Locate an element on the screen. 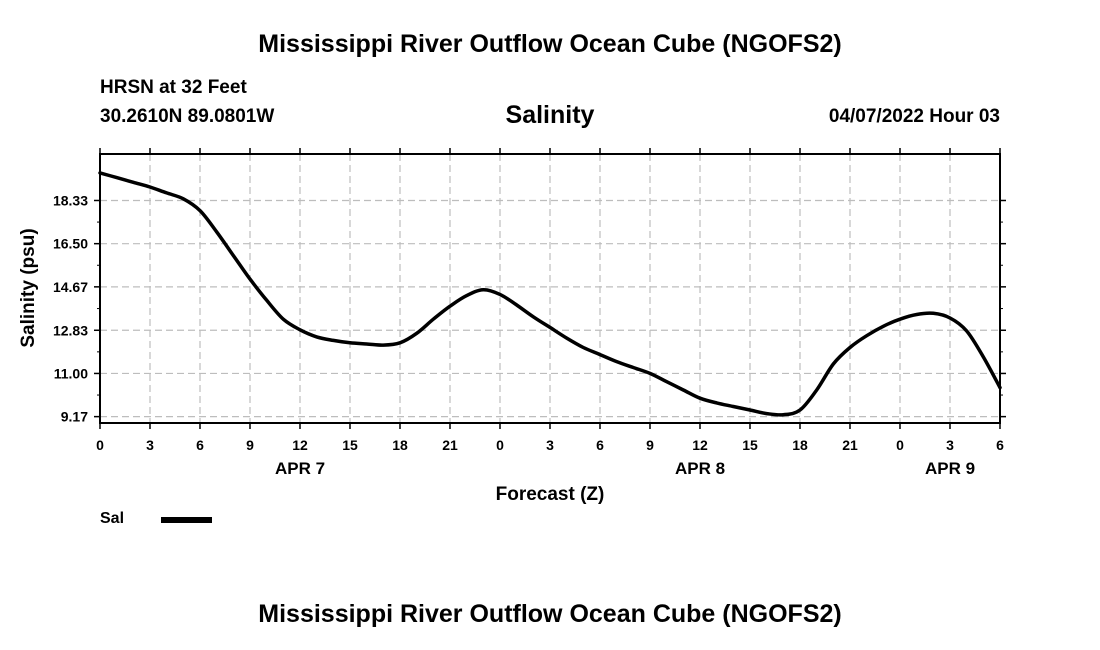  date-label: APR 7 is located at coordinates (300, 468).